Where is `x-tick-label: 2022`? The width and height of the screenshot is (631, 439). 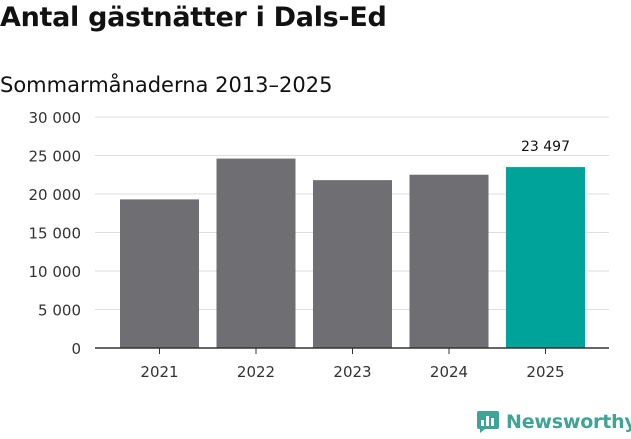 x-tick-label: 2022 is located at coordinates (256, 372).